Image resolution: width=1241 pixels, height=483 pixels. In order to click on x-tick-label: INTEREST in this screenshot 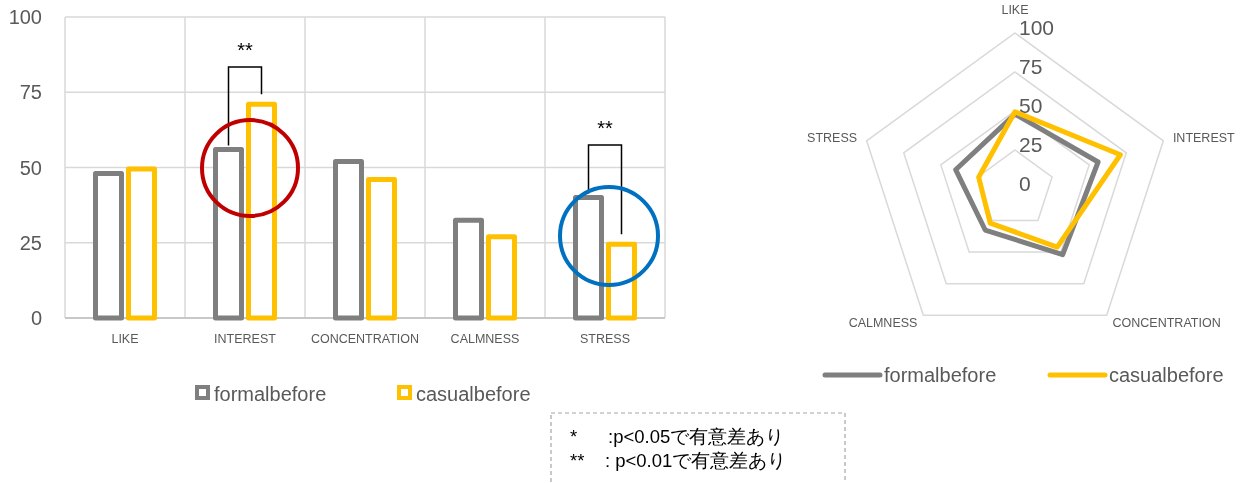, I will do `click(245, 339)`.